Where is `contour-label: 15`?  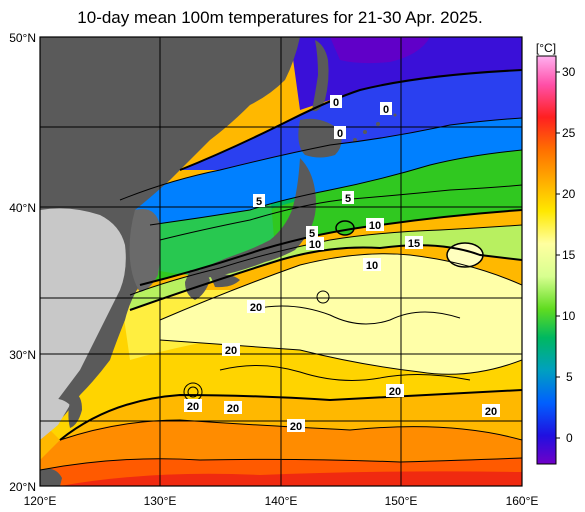
contour-label: 15 is located at coordinates (414, 243).